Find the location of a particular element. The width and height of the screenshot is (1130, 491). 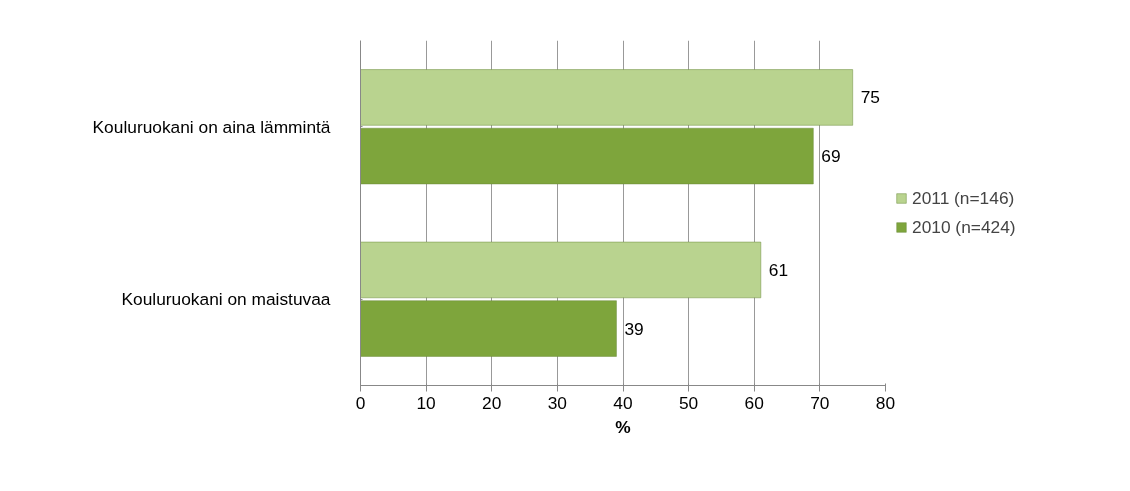

legend-label: 2010 (n=424) is located at coordinates (964, 227).